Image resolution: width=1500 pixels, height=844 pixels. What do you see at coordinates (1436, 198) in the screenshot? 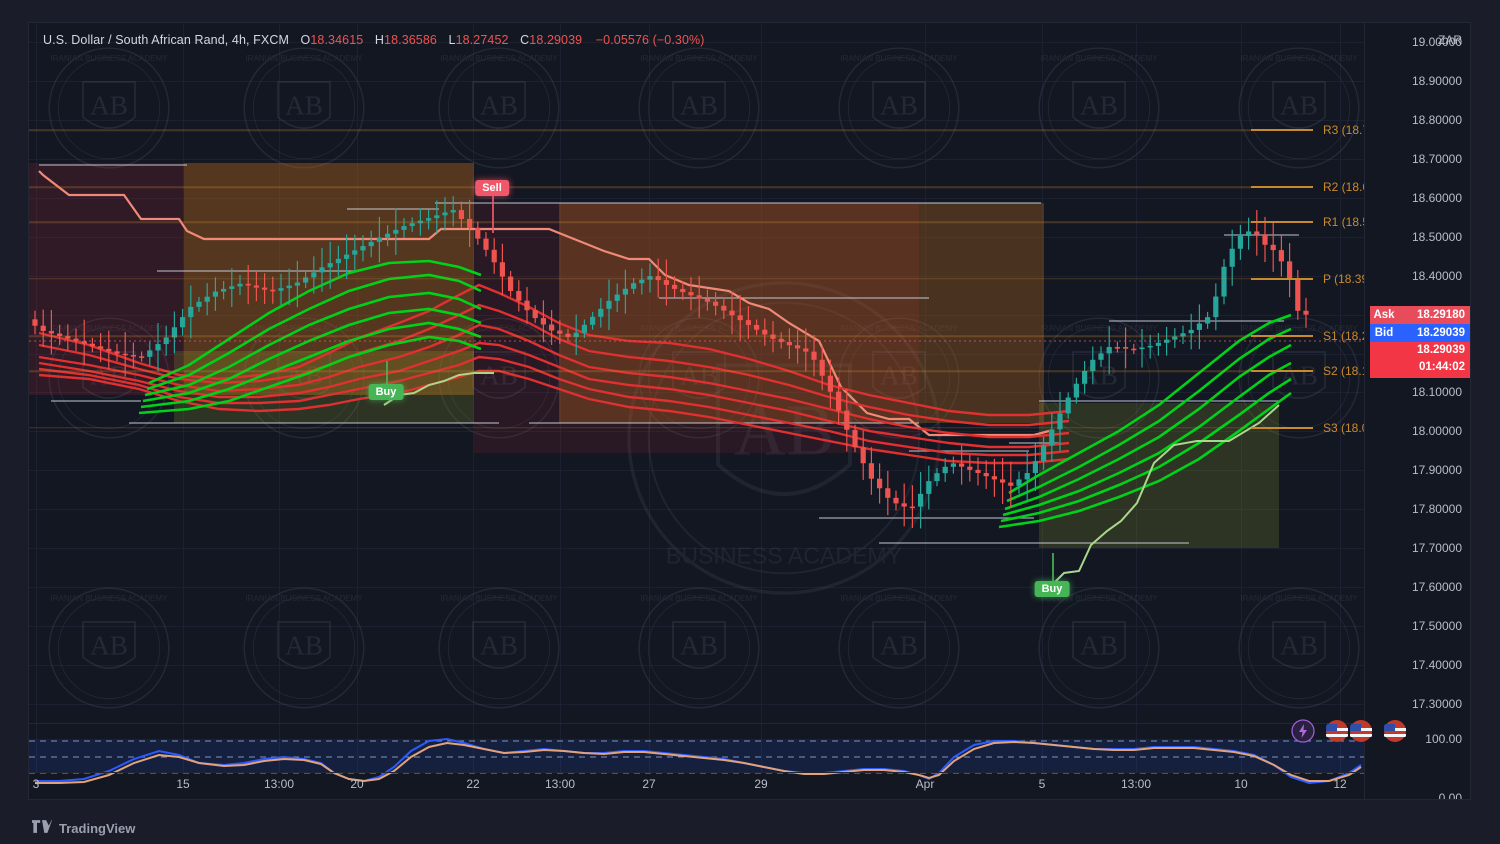
I see `price-tick: 18.60000` at bounding box center [1436, 198].